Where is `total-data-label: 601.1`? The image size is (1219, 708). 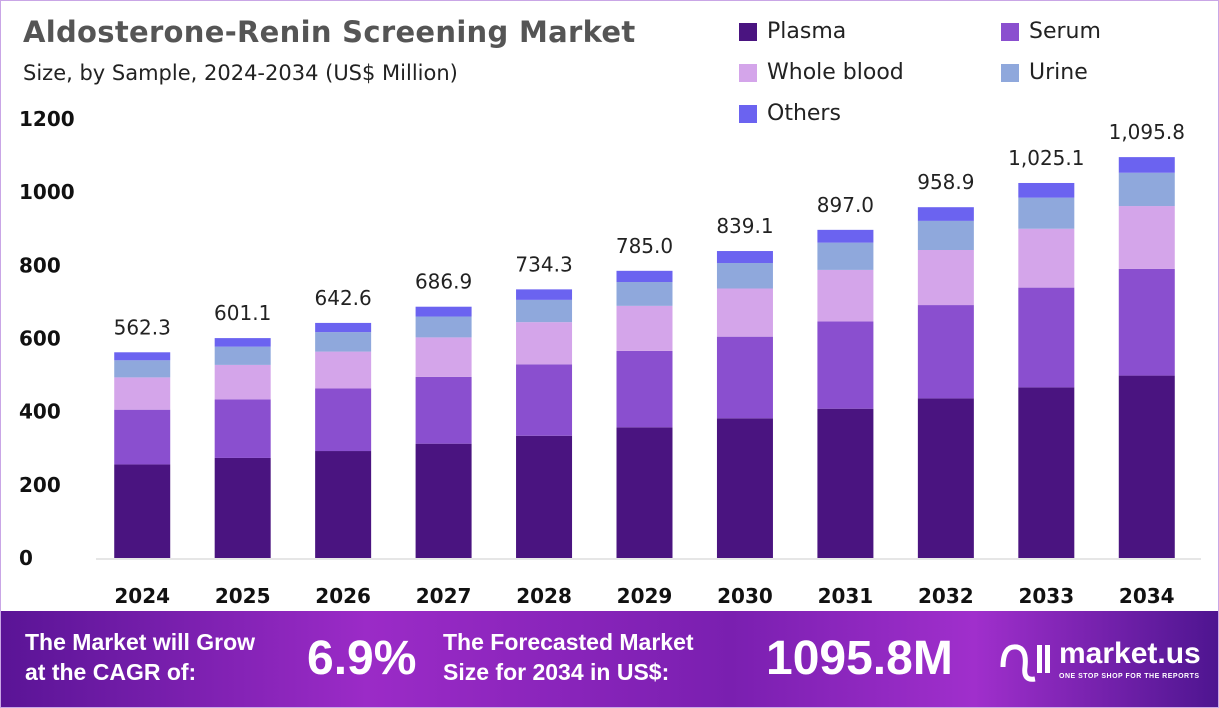
total-data-label: 601.1 is located at coordinates (242, 313).